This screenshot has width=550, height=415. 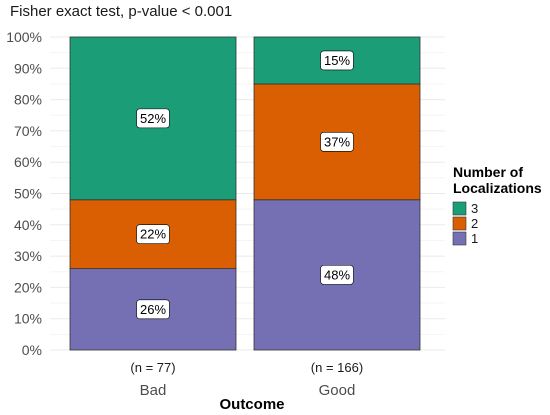 What do you see at coordinates (337, 390) in the screenshot?
I see `x-tick-label: Good` at bounding box center [337, 390].